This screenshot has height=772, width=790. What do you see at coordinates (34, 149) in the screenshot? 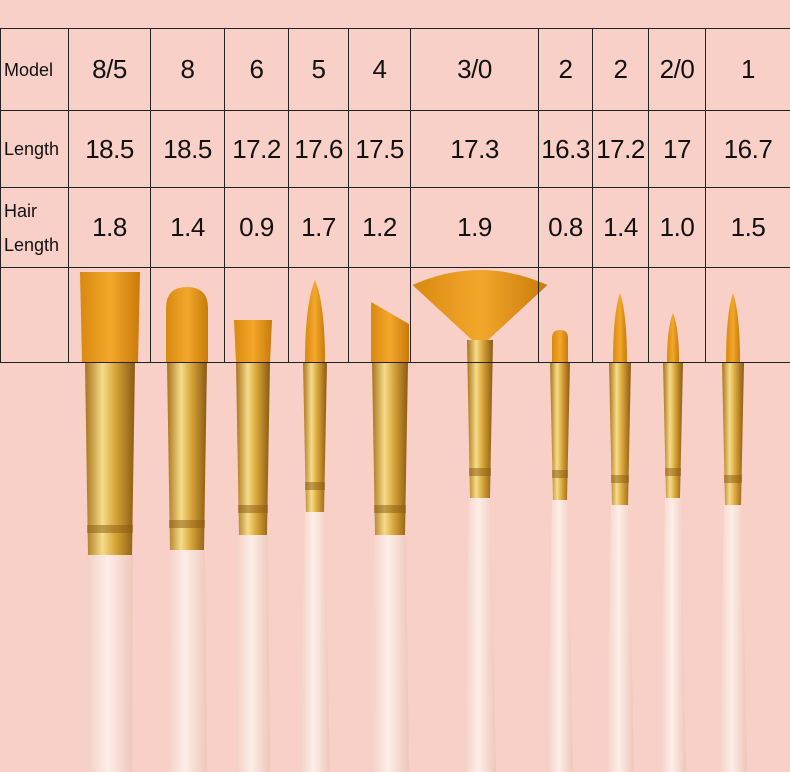
I see `row-header: Length` at bounding box center [34, 149].